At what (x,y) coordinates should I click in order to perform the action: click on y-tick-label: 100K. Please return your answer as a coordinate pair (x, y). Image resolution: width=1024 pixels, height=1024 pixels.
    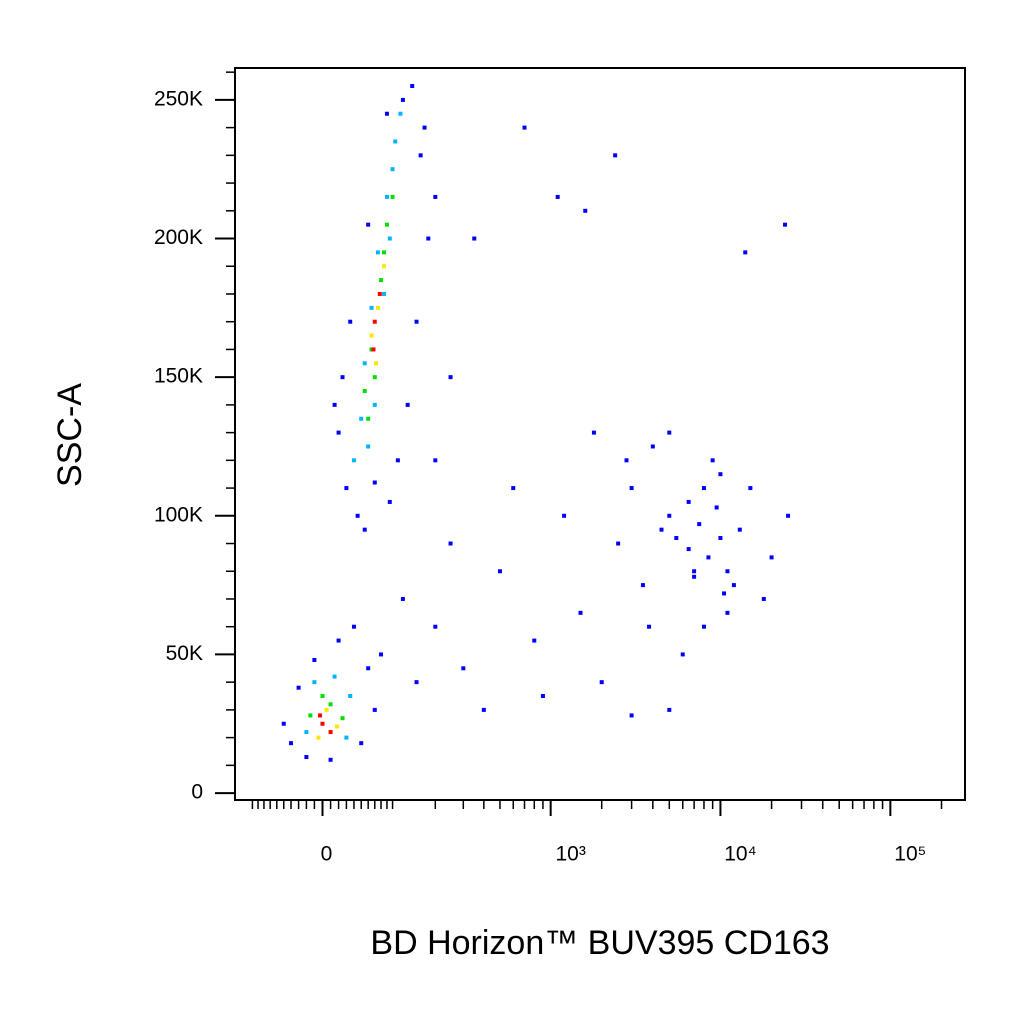
    Looking at the image, I should click on (178, 514).